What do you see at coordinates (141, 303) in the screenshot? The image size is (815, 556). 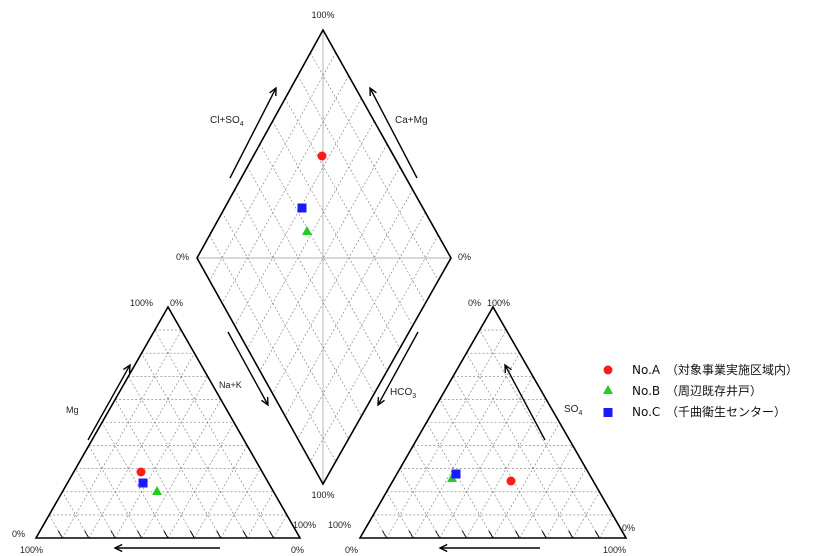 I see `cation-top-left-label: 100%` at bounding box center [141, 303].